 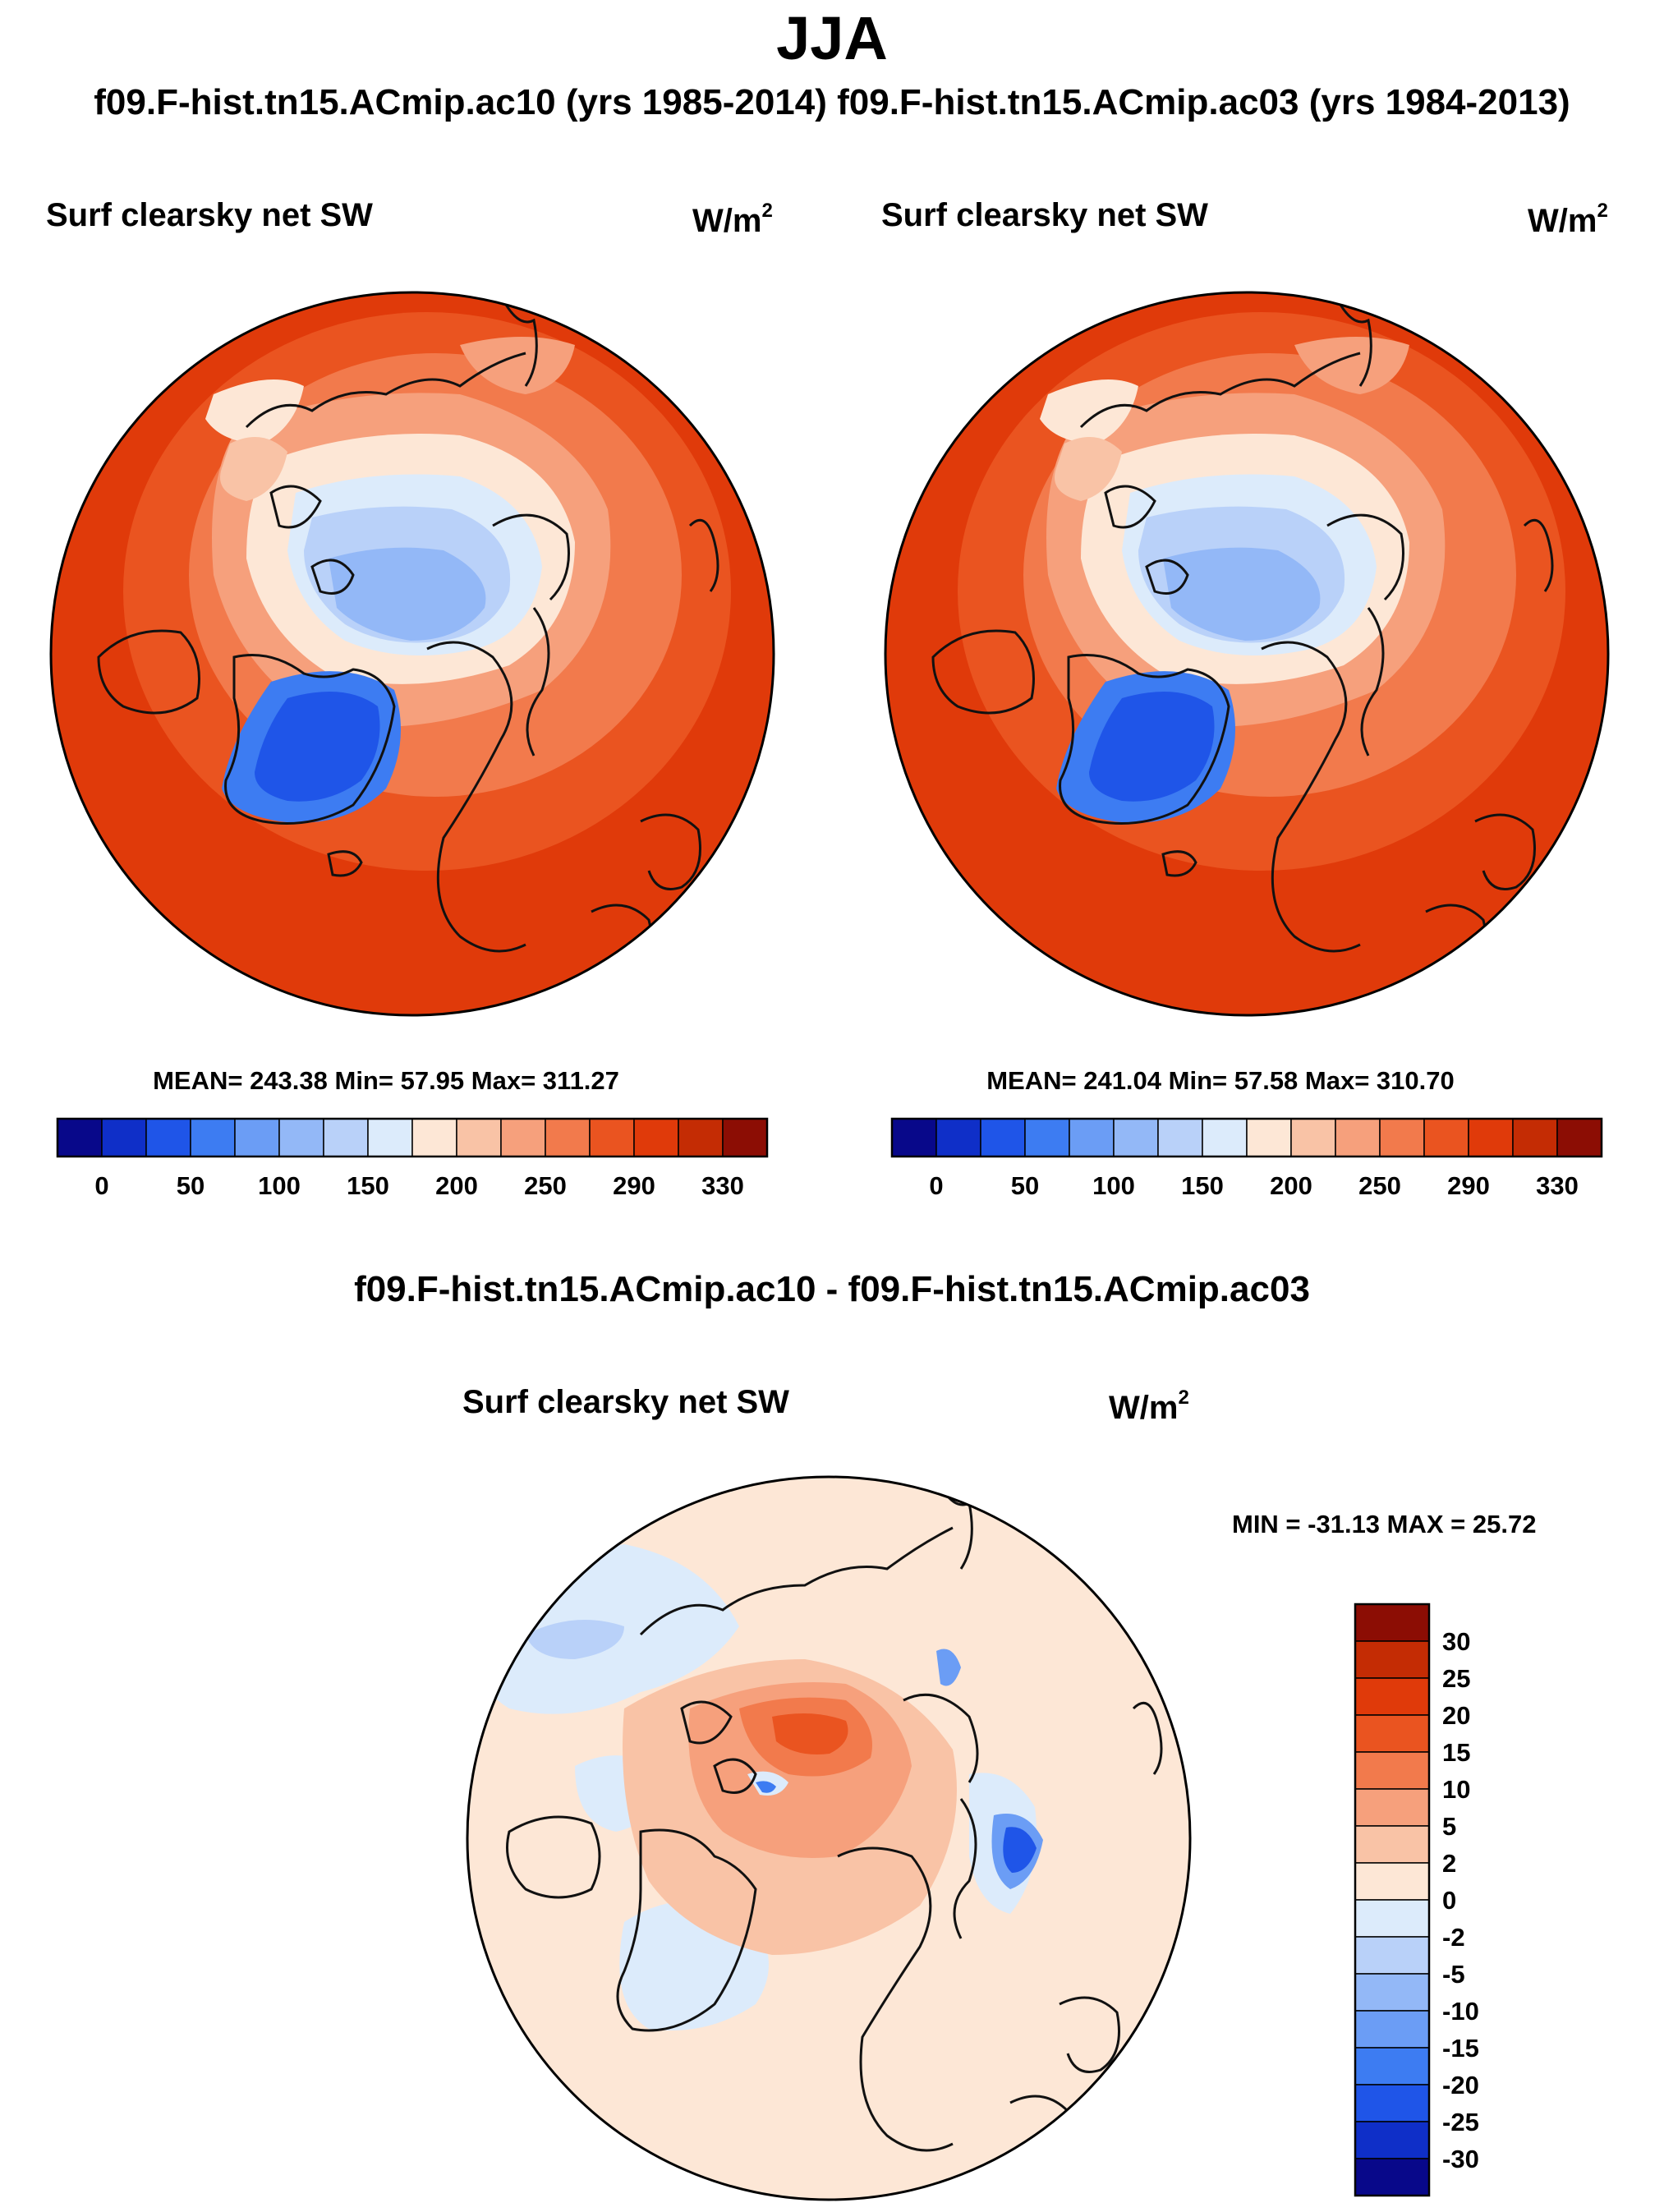 I want to click on panel-1-colorbar-tick-label: 150, so click(x=368, y=1185).